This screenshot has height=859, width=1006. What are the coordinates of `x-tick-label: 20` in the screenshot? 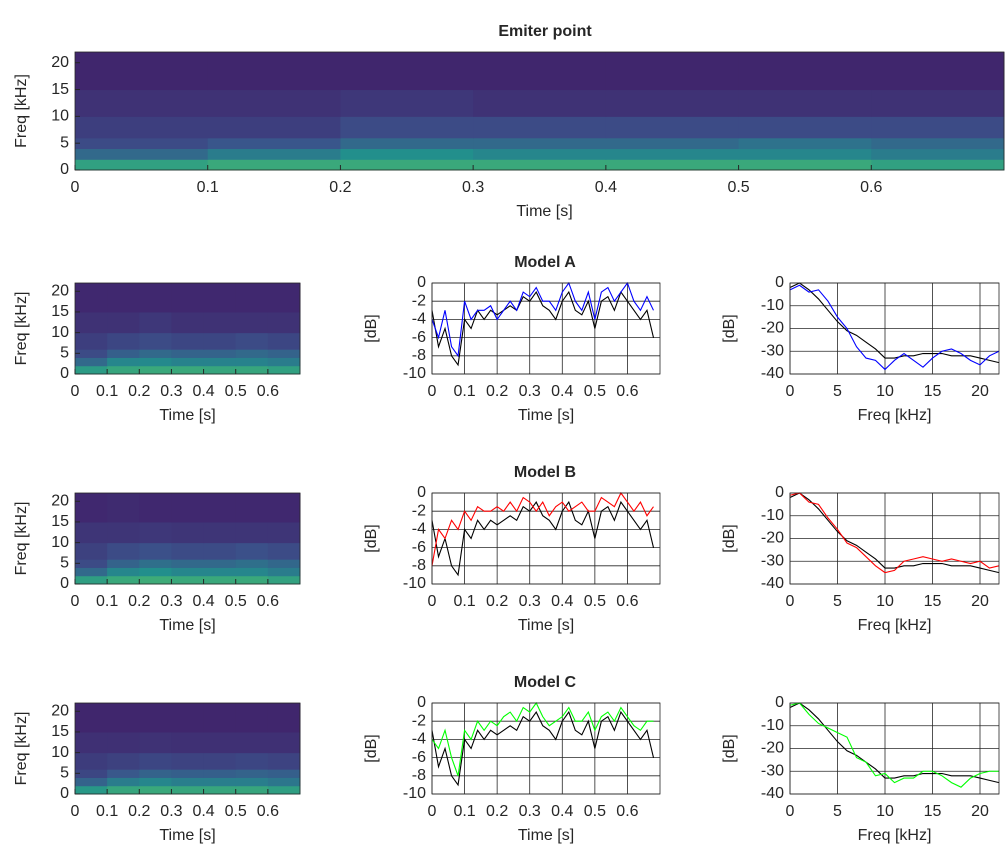 It's located at (980, 601).